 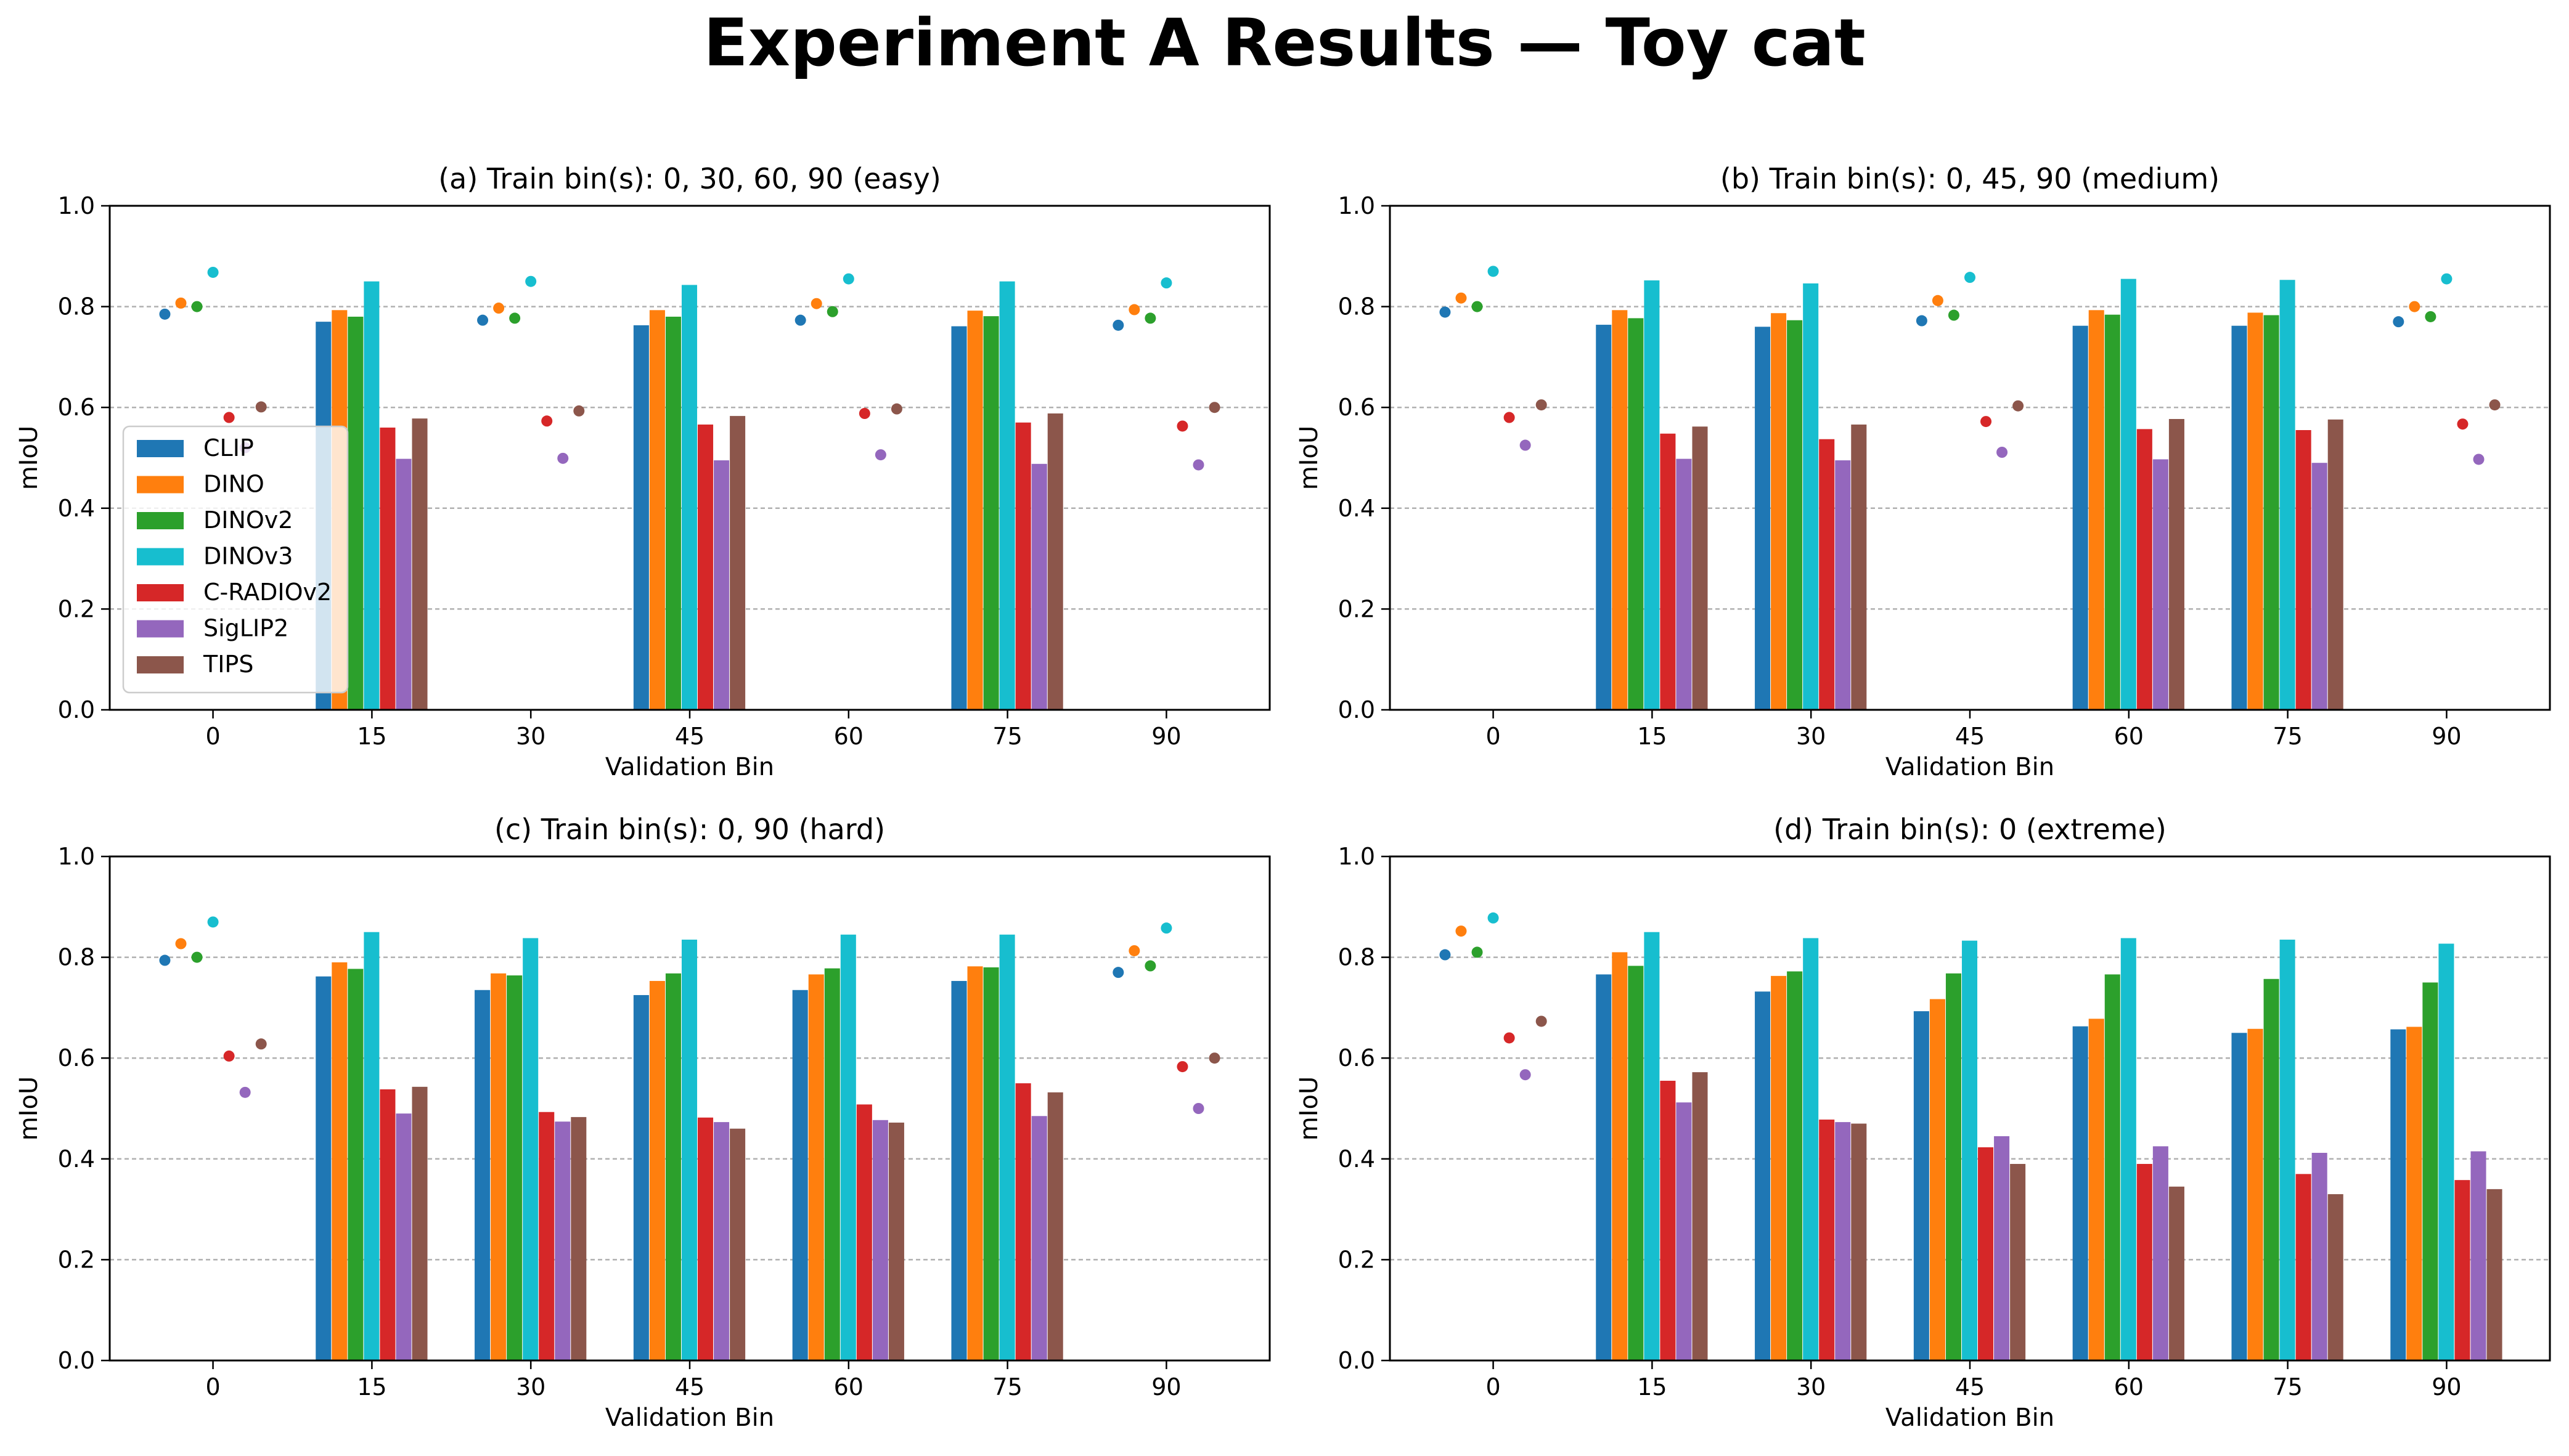 What do you see at coordinates (267, 592) in the screenshot?
I see `legend-label: C-RADIOv2` at bounding box center [267, 592].